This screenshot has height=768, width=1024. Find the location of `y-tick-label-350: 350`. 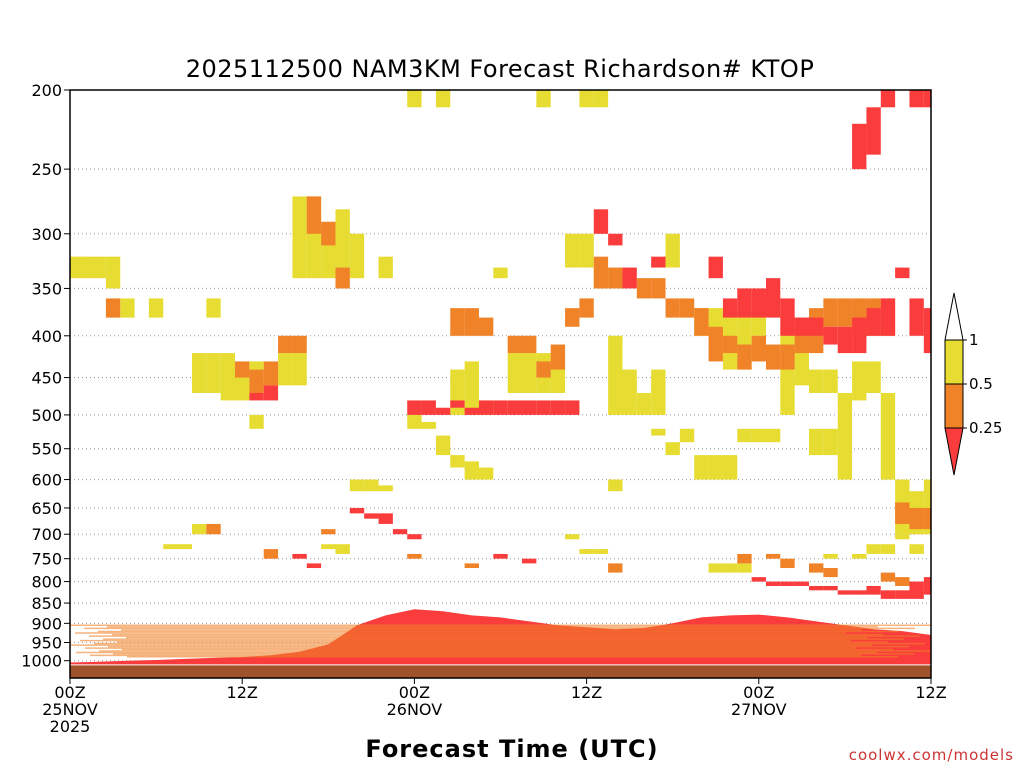

y-tick-label-350: 350 is located at coordinates (46, 288).